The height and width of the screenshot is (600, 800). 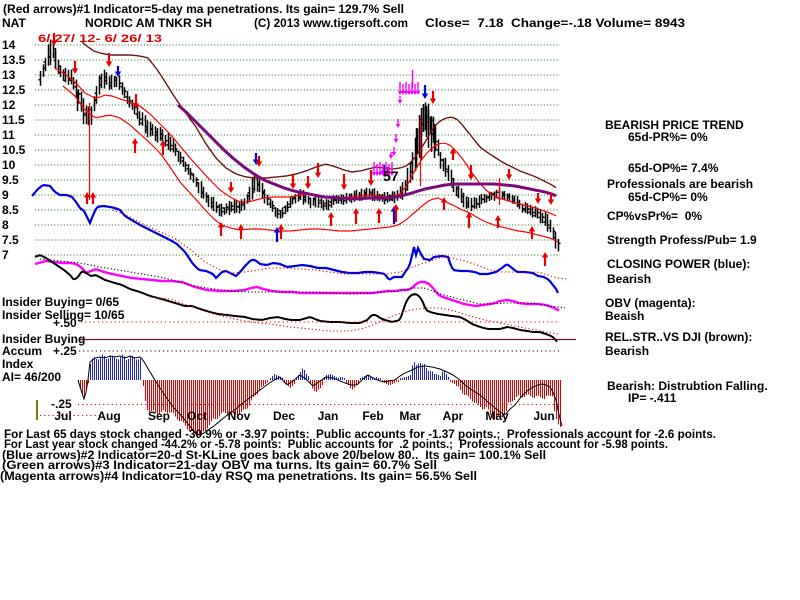 I want to click on svg-text: Jun, so click(x=543, y=416).